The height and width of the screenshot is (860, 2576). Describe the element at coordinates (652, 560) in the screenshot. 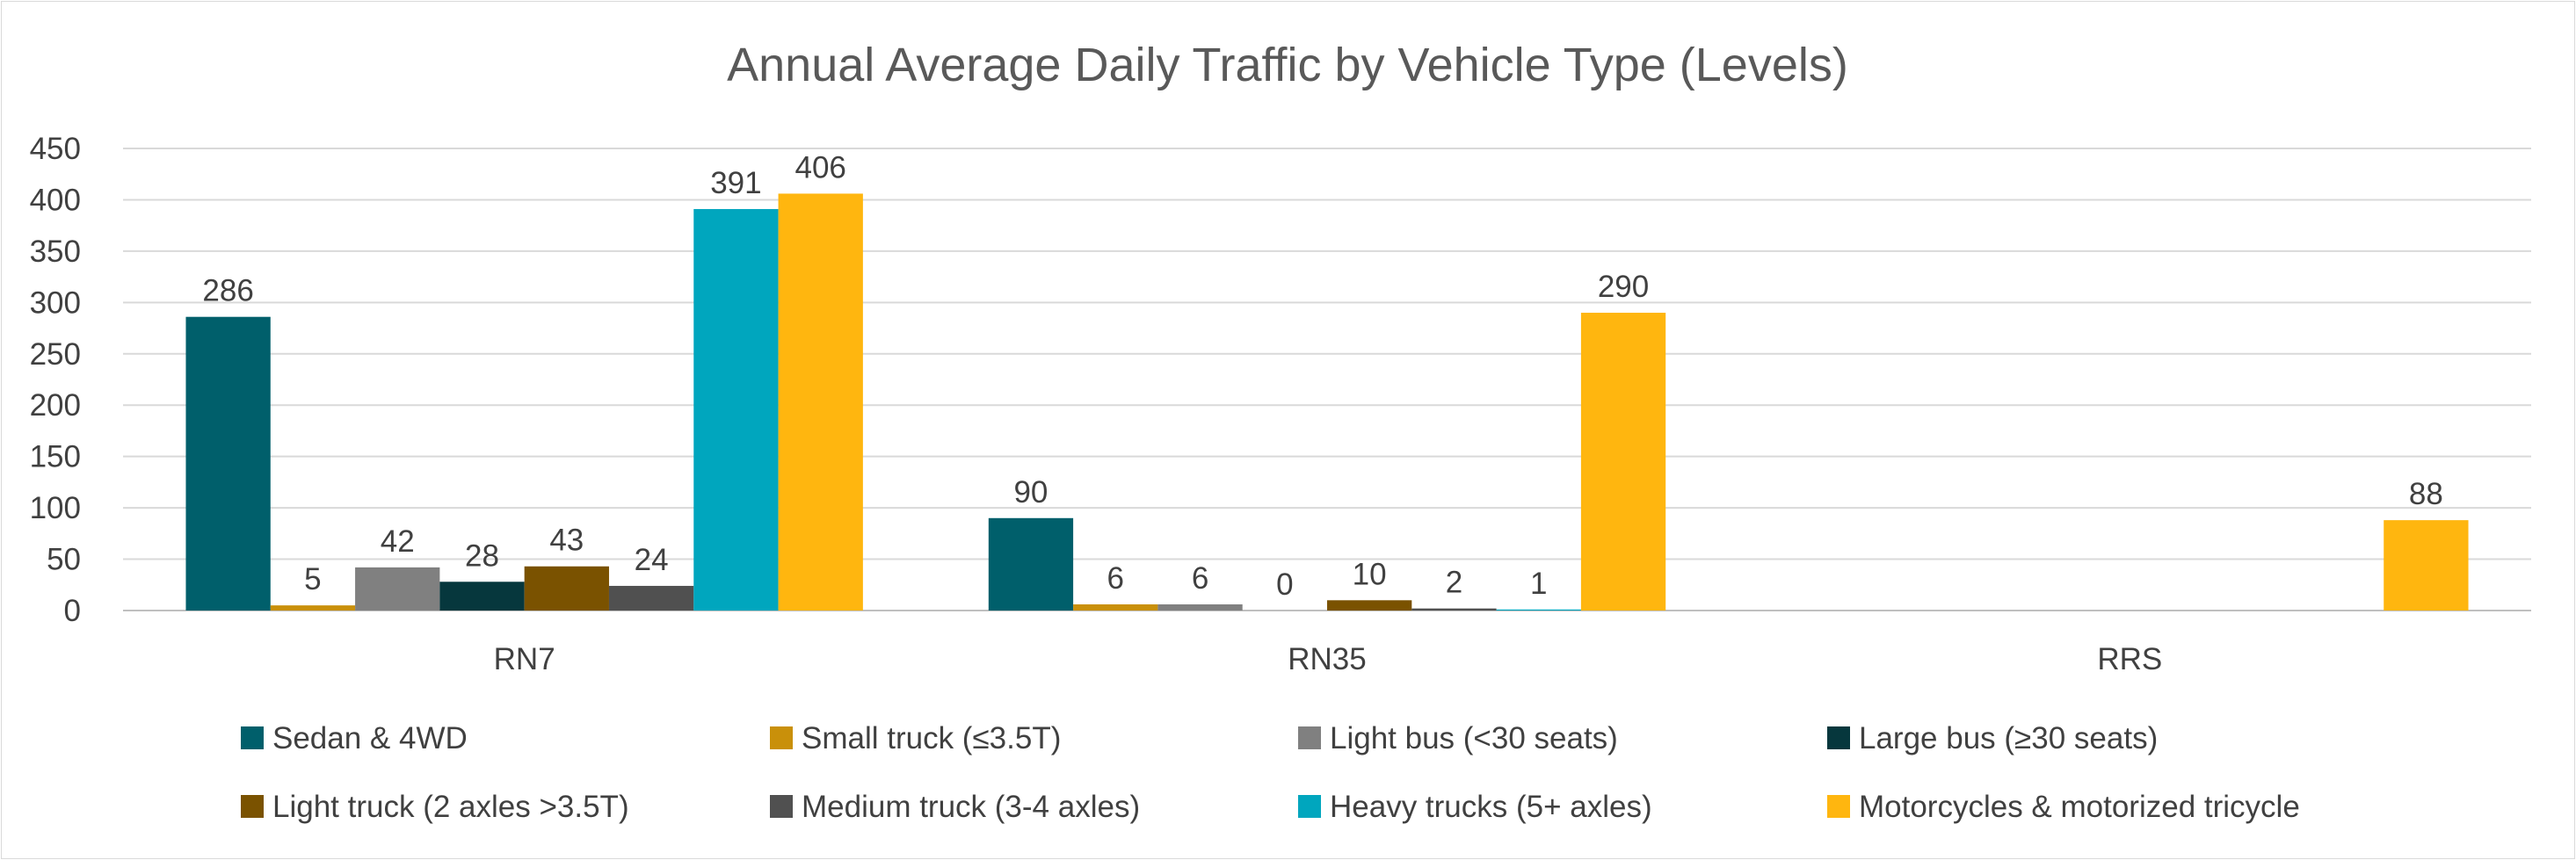

I see `data-label: 24` at that location.